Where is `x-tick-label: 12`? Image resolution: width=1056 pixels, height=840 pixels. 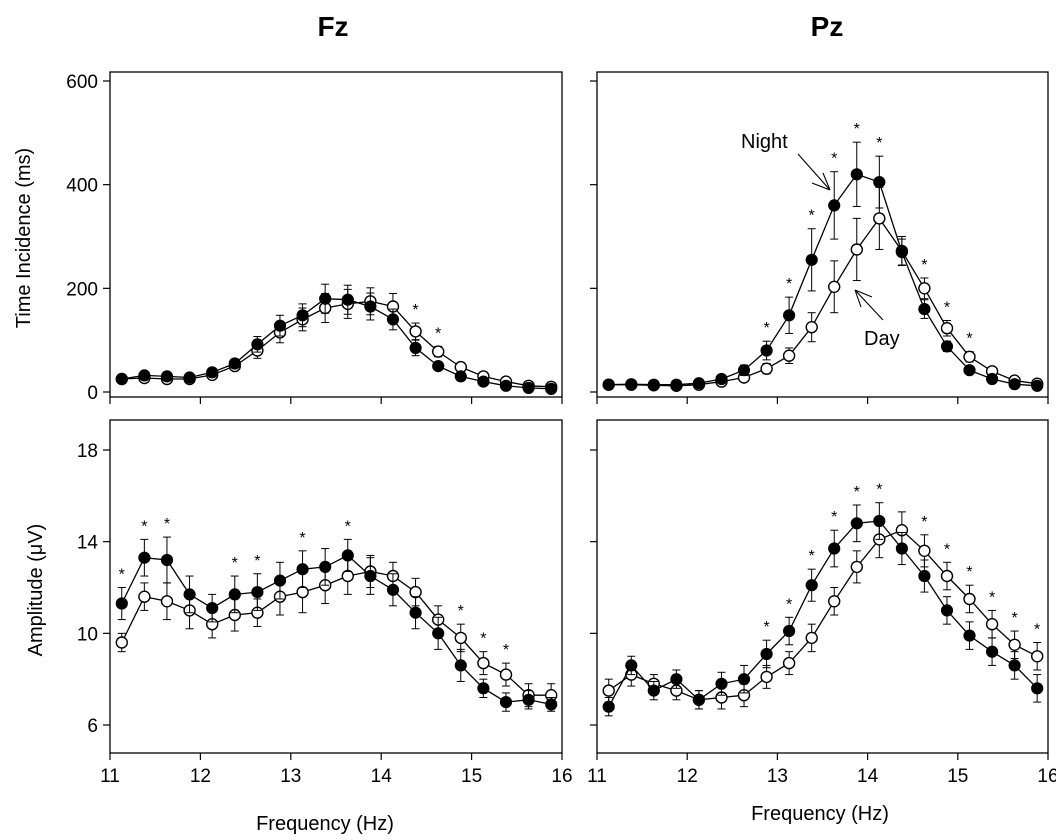 x-tick-label: 12 is located at coordinates (200, 776).